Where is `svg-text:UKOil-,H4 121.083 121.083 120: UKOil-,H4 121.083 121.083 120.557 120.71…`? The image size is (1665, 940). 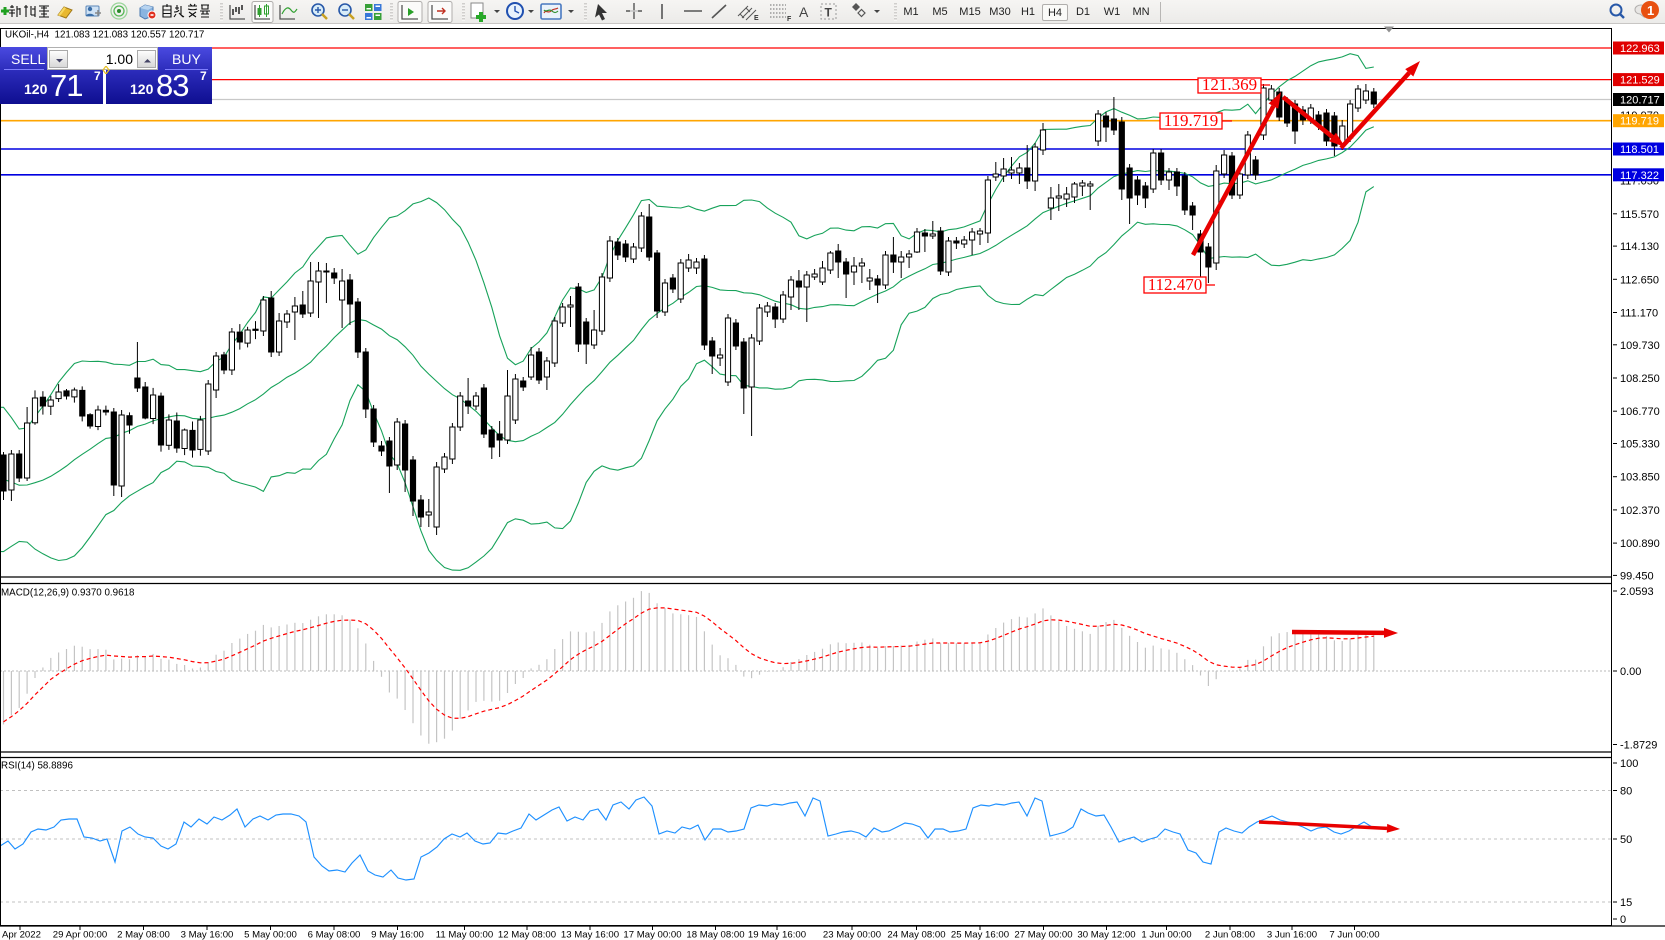
svg-text:UKOil-,H4 121.083 121.083 120: UKOil-,H4 121.083 121.083 120.557 120.71… is located at coordinates (104, 35).